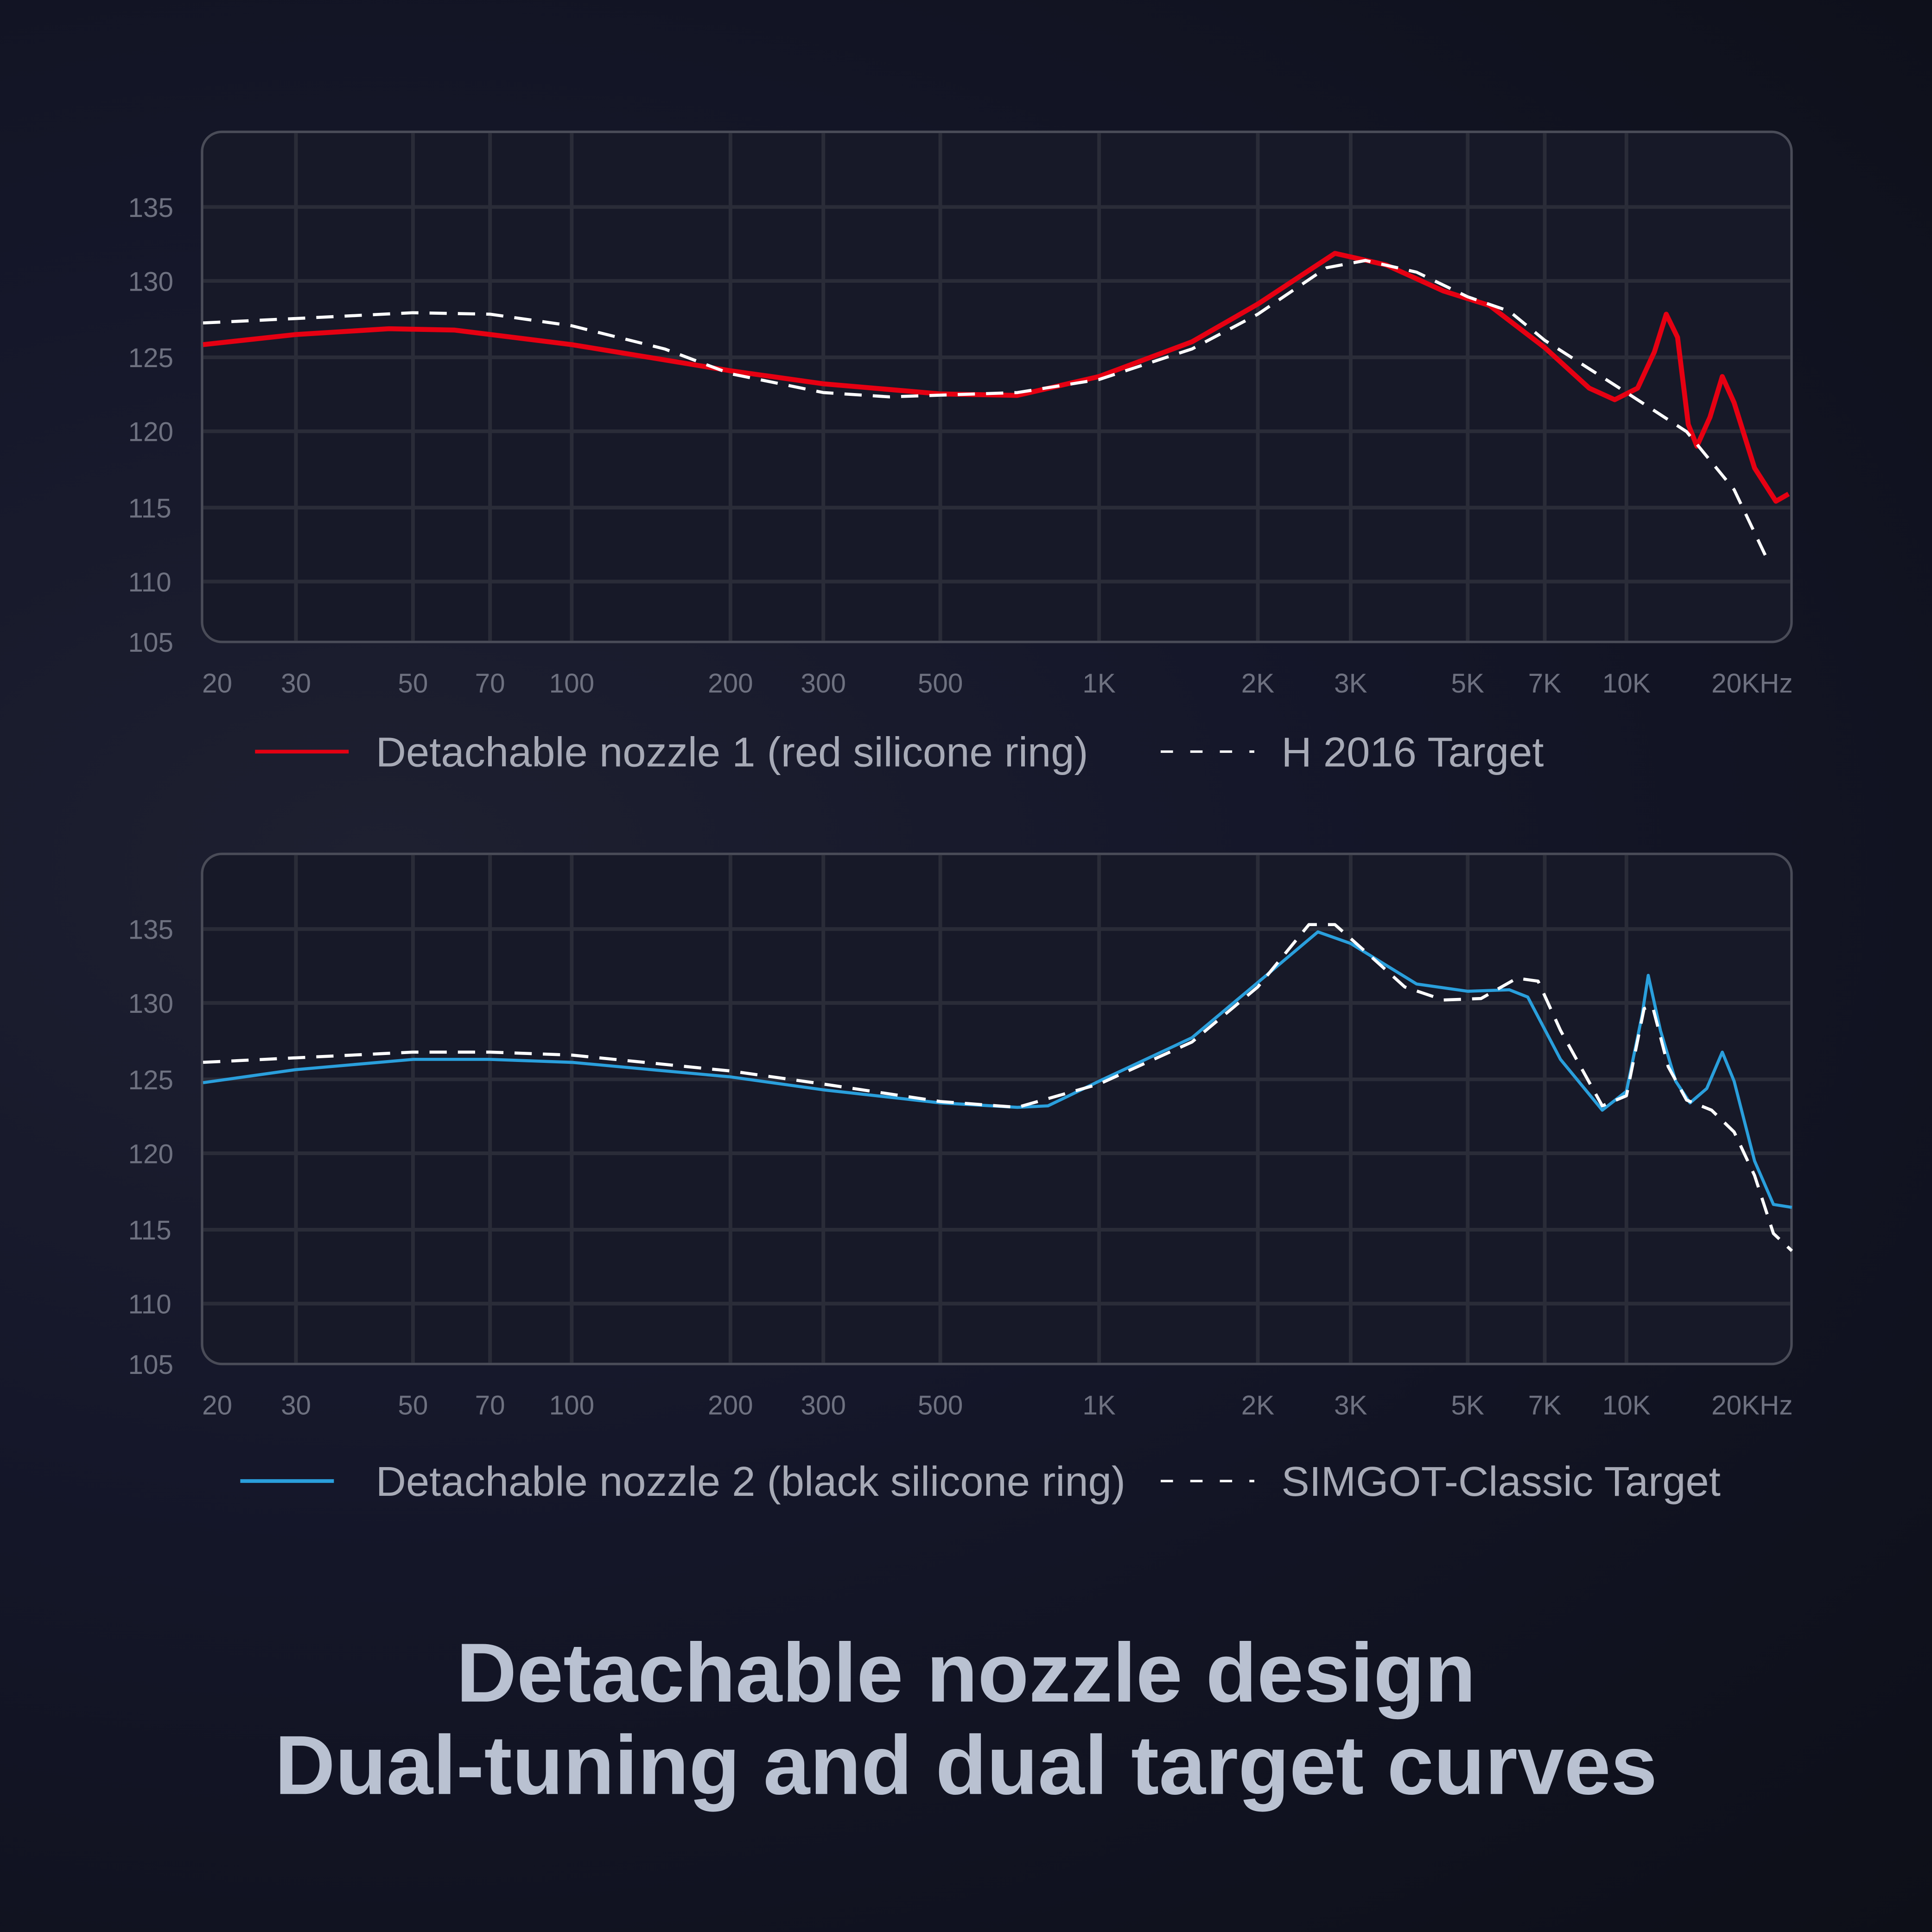  Describe the element at coordinates (732, 752) in the screenshot. I see `legend-label: Detachable nozzle 1 (red silicone ring)` at that location.